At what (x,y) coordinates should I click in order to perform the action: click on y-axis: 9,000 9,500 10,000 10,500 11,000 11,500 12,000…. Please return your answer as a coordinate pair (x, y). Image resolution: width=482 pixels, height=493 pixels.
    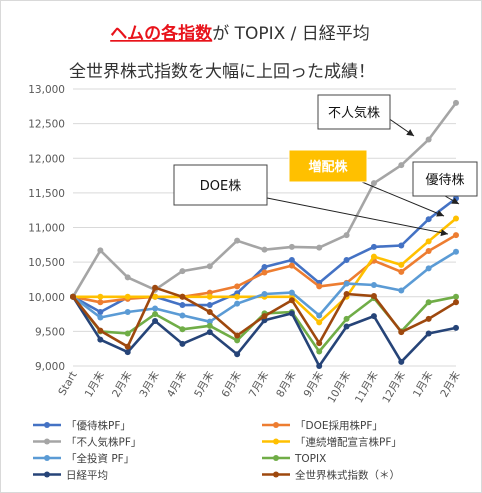
    Looking at the image, I should click on (46, 228).